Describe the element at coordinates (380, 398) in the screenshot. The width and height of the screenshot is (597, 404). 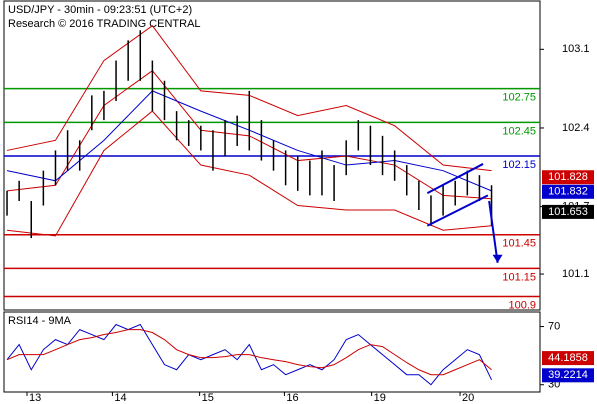
I see `x-tick-label: 19` at that location.